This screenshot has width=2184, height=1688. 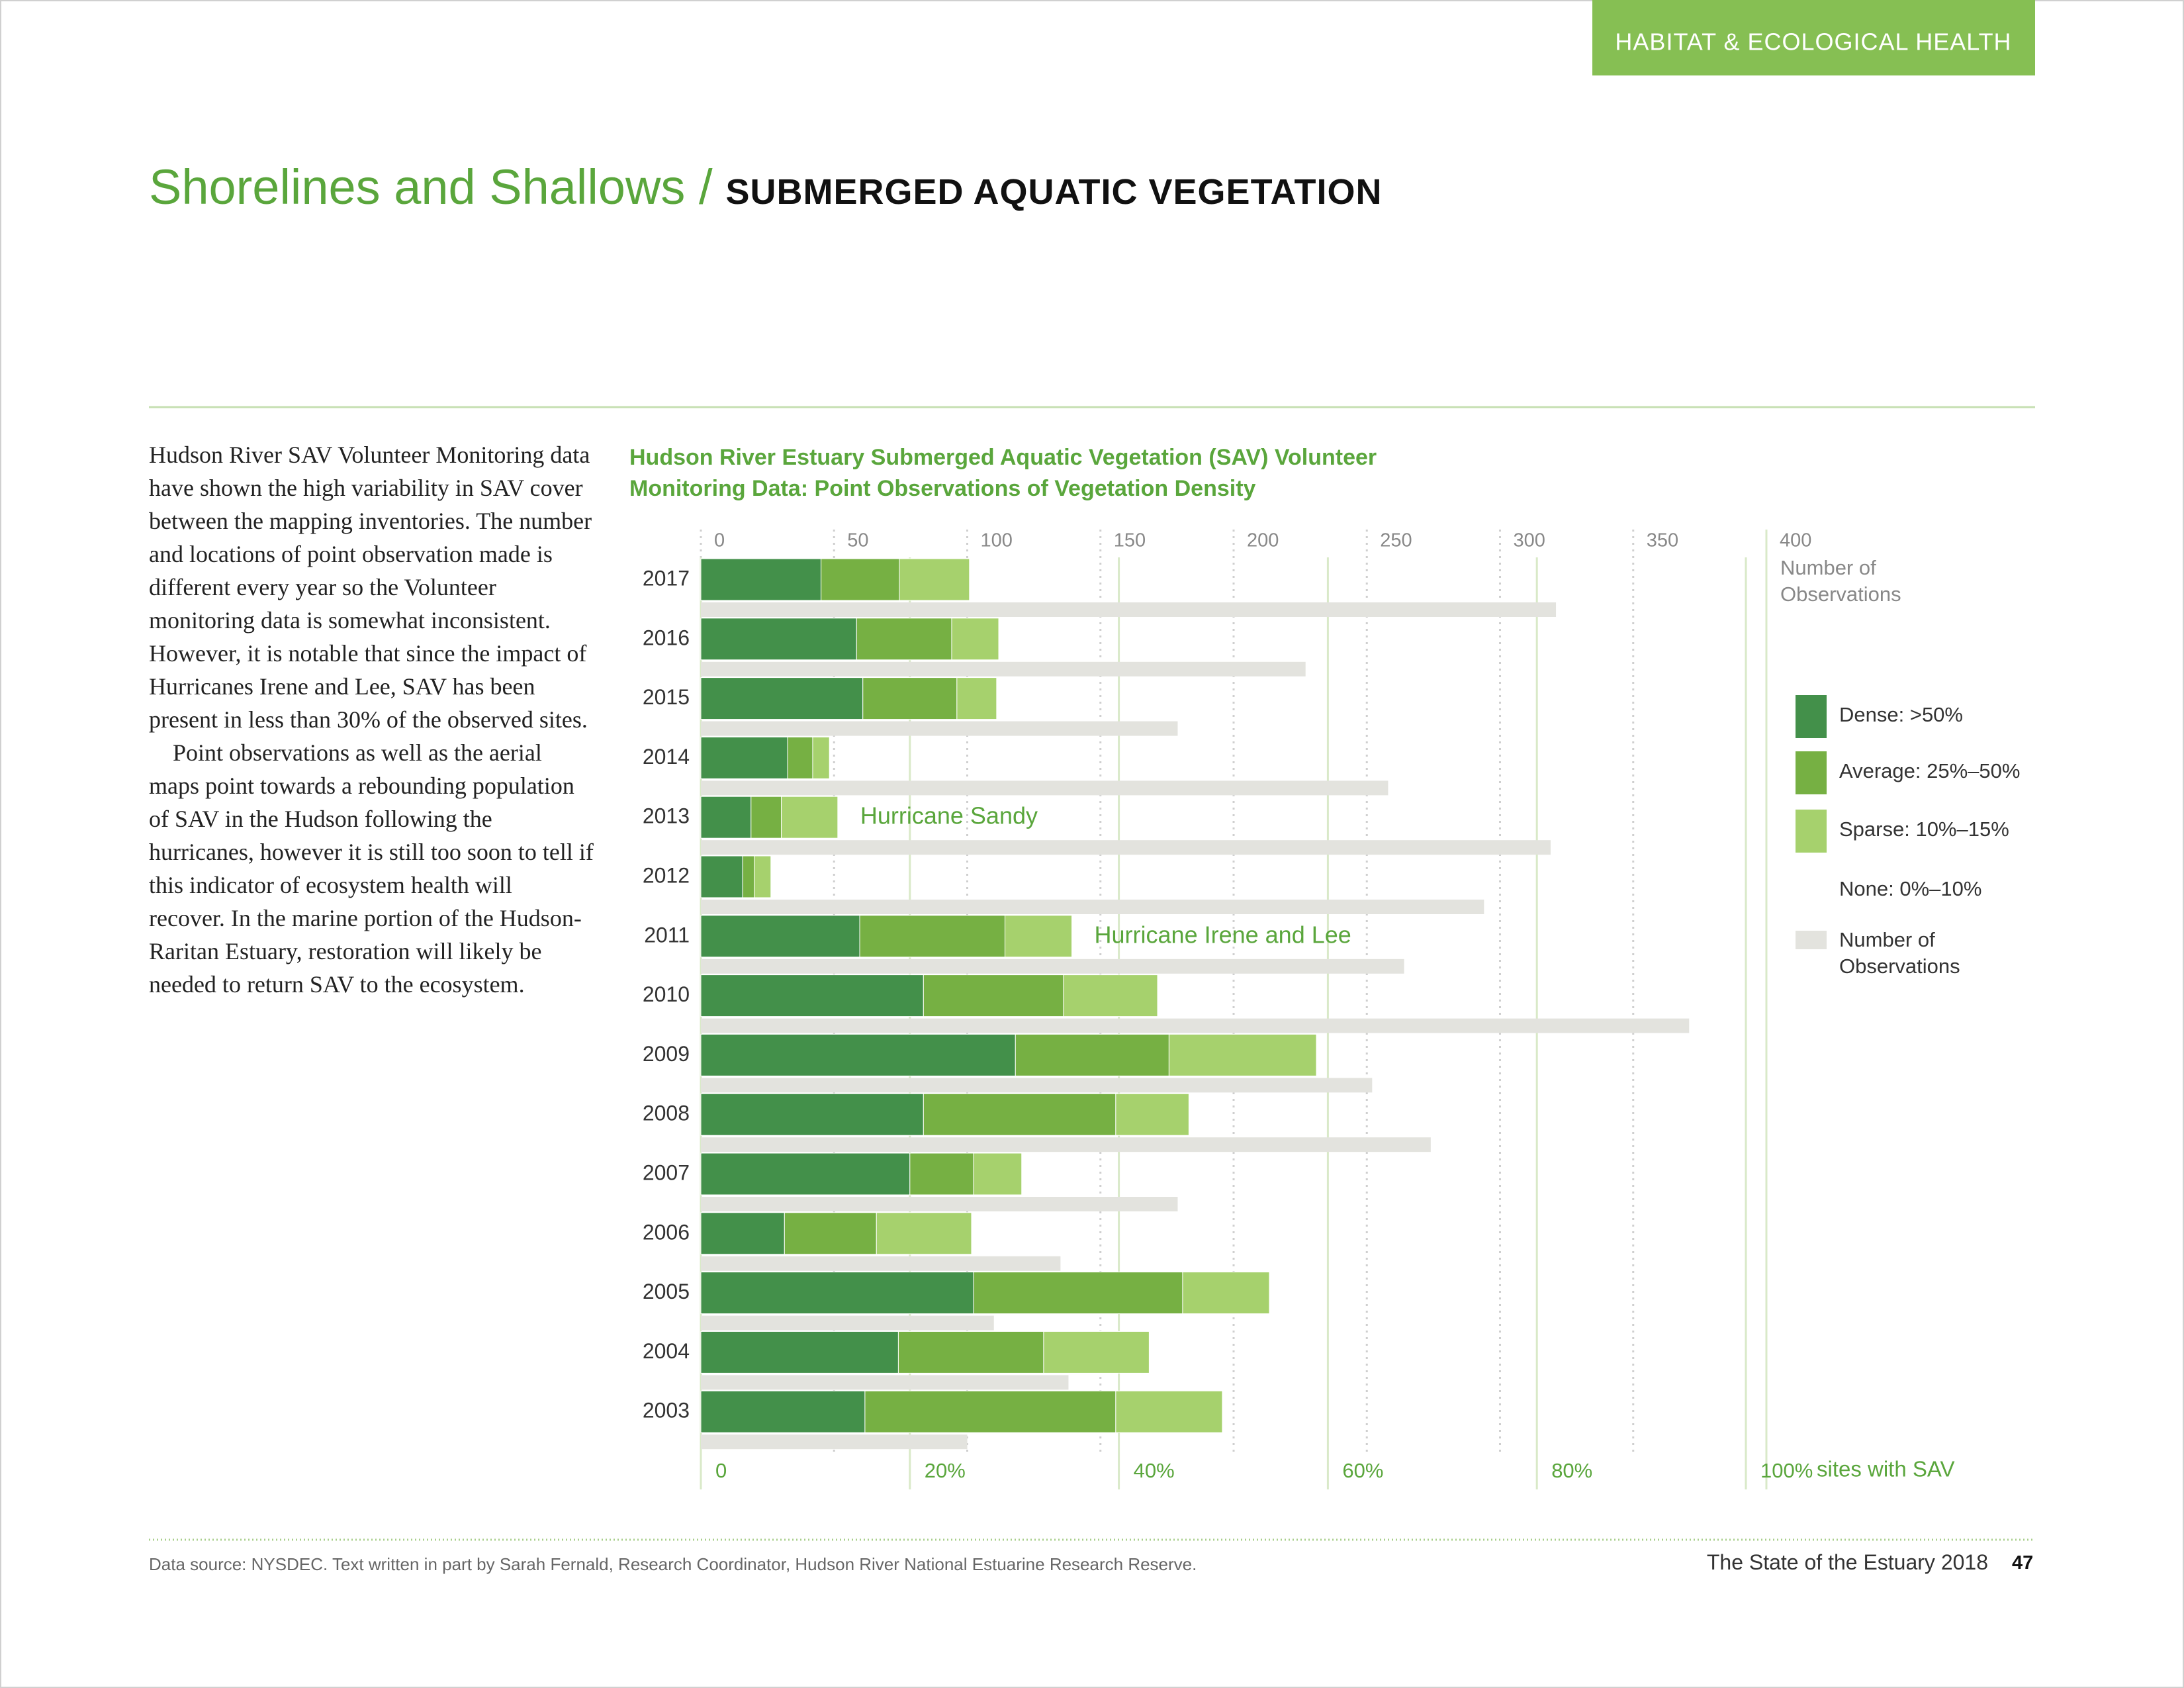 What do you see at coordinates (1223, 934) in the screenshot?
I see `annotation: Hurricane Irene and Lee` at bounding box center [1223, 934].